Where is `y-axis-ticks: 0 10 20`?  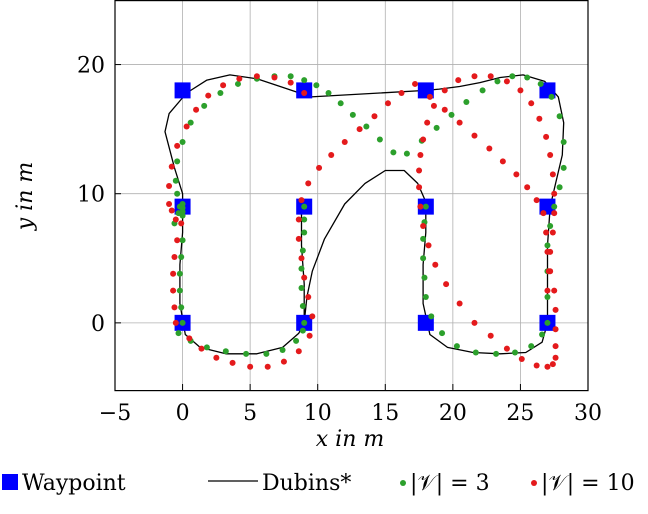
y-axis-ticks: 0 10 20 is located at coordinates (99, 195).